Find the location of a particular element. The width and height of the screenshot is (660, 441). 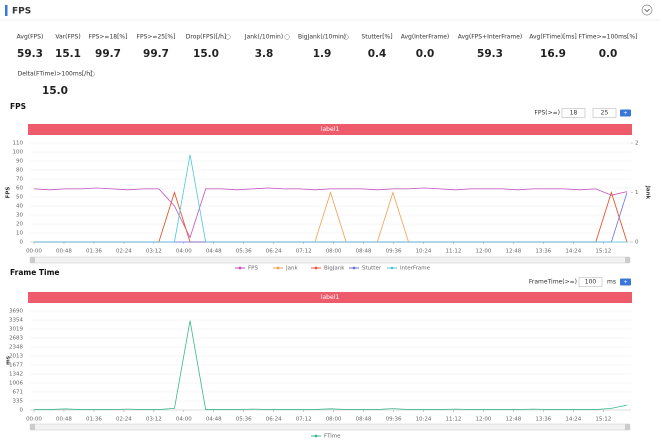

y-tick-label: 10 is located at coordinates (19, 234).